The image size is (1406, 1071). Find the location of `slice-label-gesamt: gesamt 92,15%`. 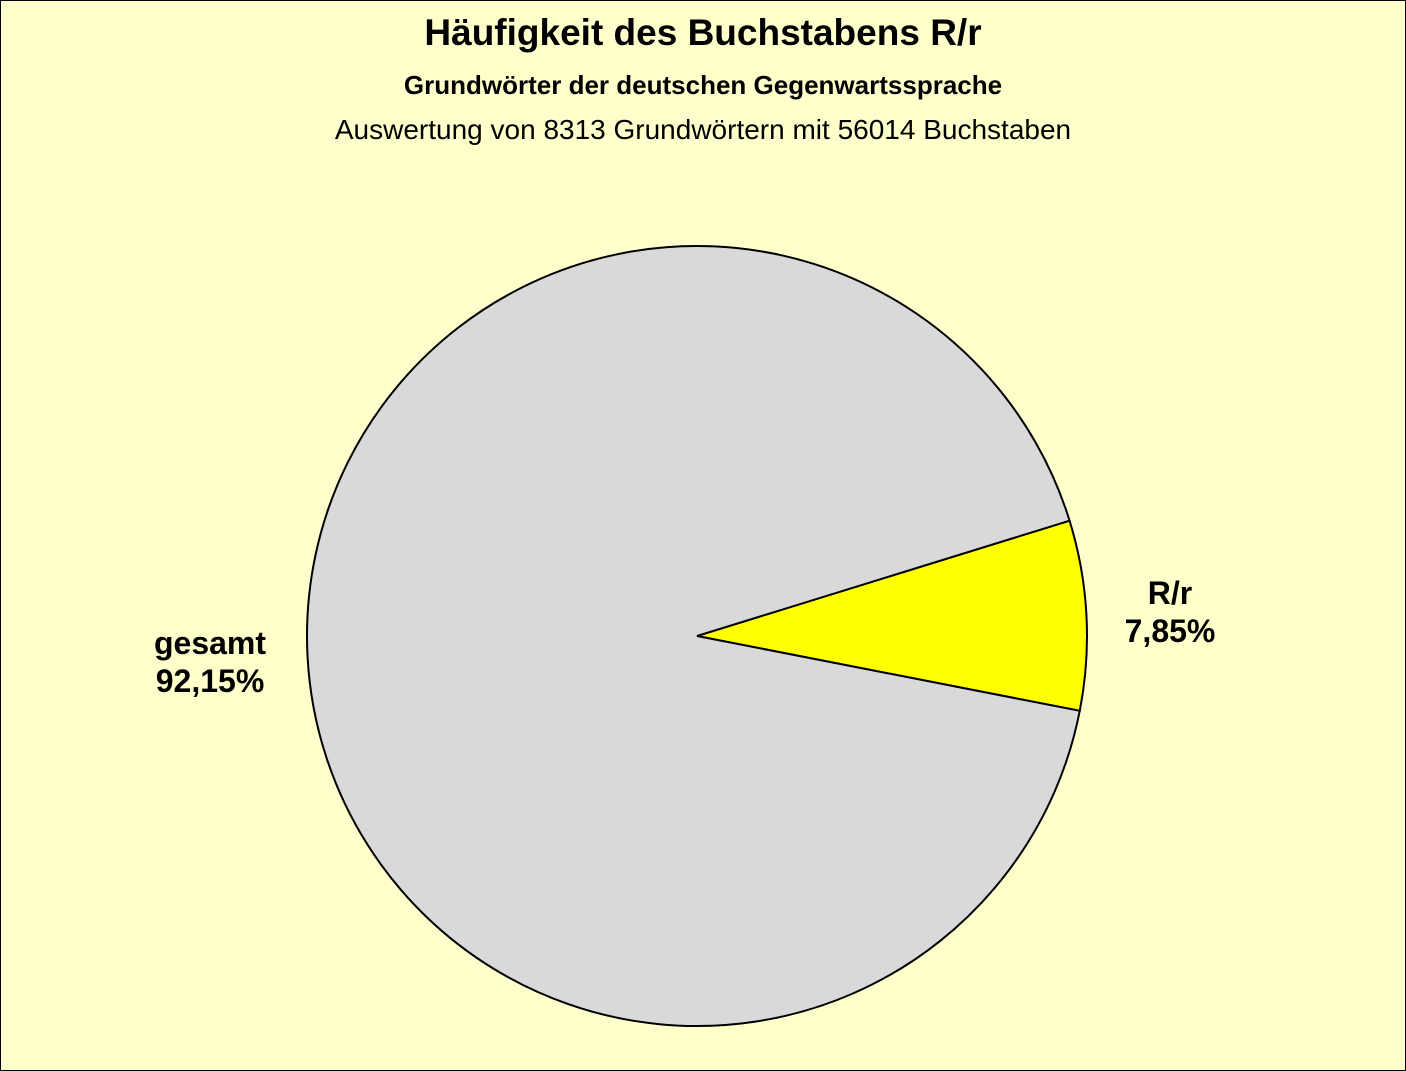

slice-label-gesamt: gesamt 92,15% is located at coordinates (210, 662).